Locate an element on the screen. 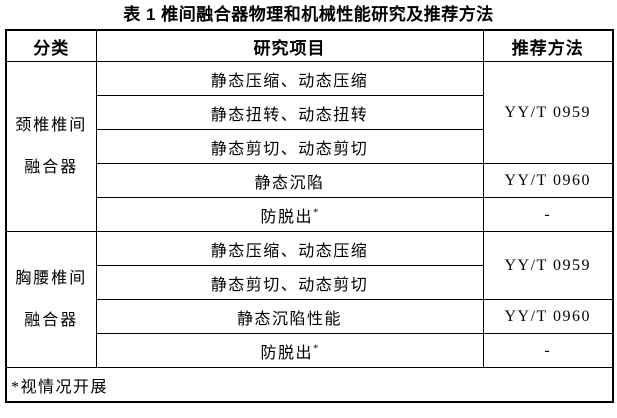 The height and width of the screenshot is (418, 617). category-cell-thoracolumbar: 胸腰椎间 融合器 is located at coordinates (51, 299).